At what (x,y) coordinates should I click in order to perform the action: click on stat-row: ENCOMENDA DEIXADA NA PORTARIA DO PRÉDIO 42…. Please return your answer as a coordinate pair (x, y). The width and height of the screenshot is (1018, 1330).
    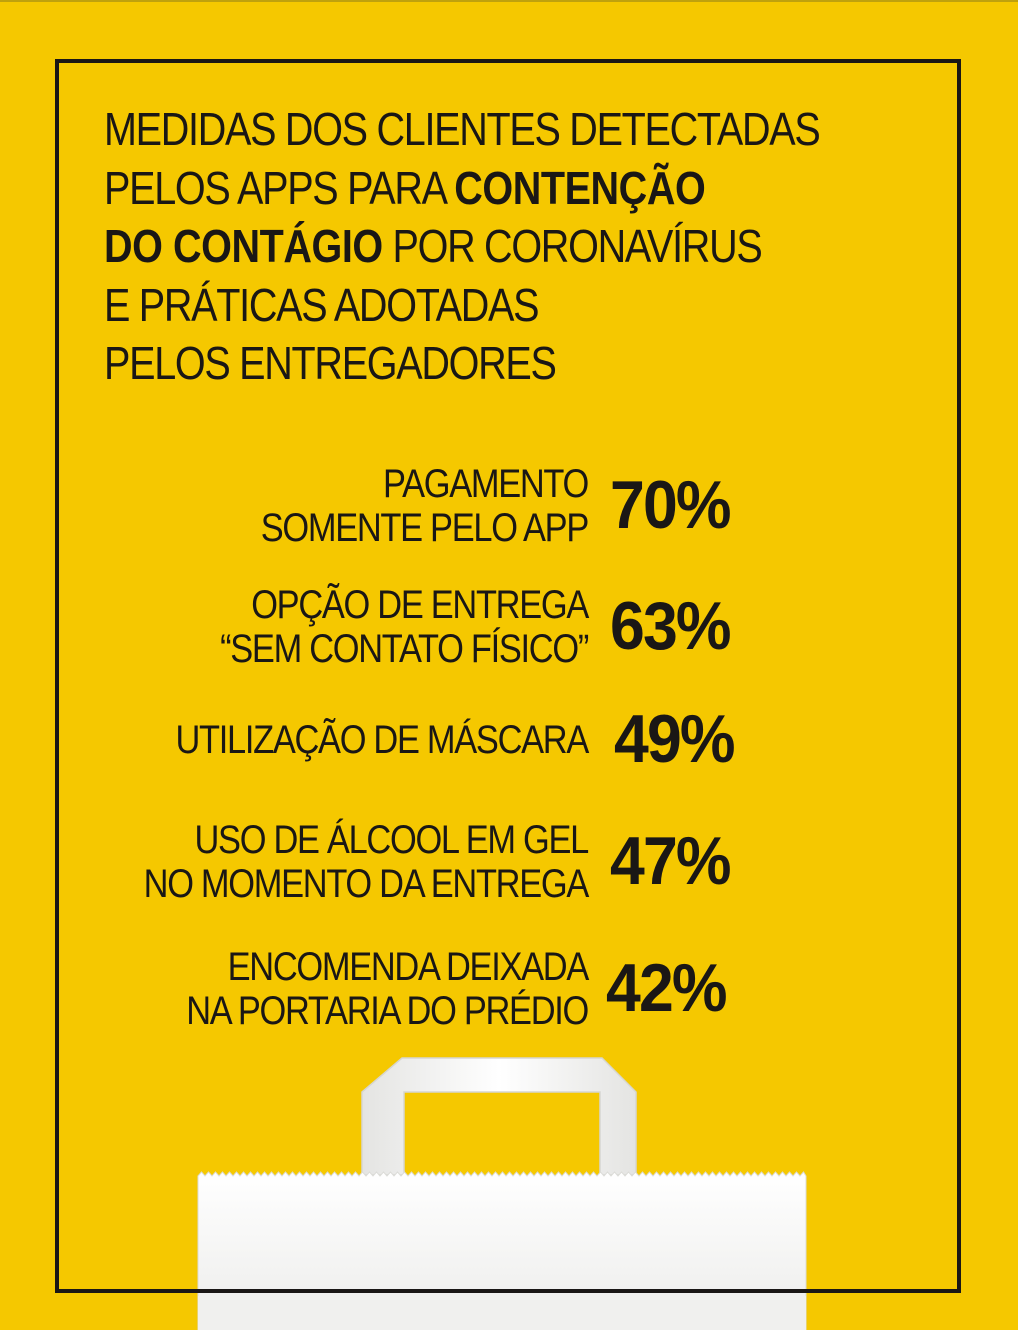
    Looking at the image, I should click on (509, 990).